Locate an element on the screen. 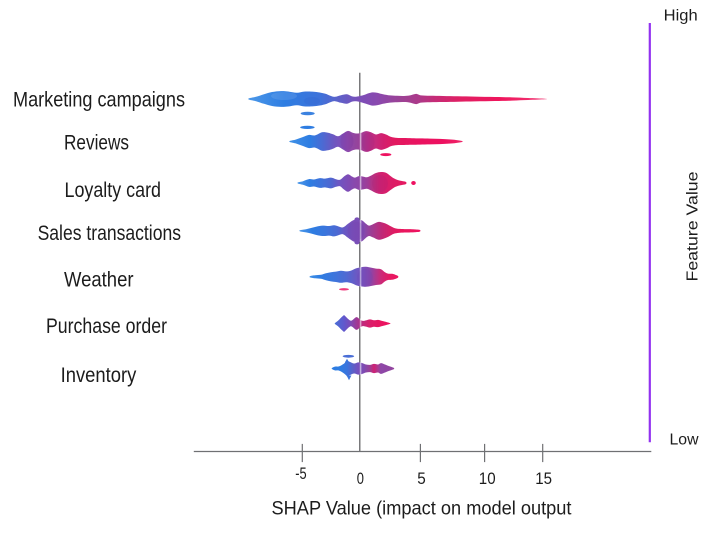  svg-text: High is located at coordinates (681, 16).